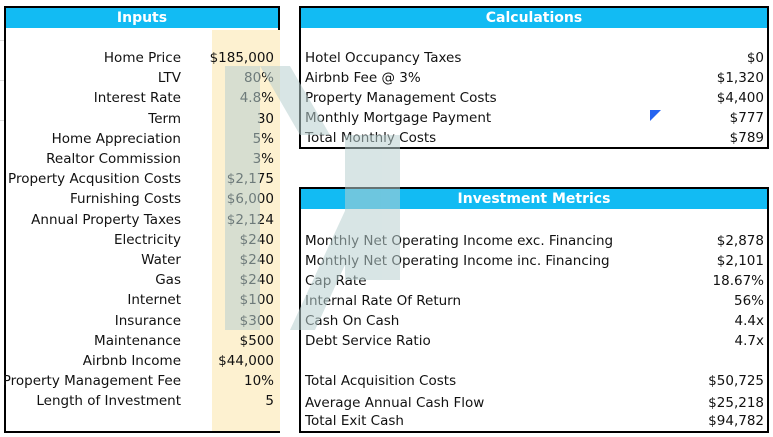 The image size is (773, 437). I want to click on row-value: 10%, so click(258, 381).